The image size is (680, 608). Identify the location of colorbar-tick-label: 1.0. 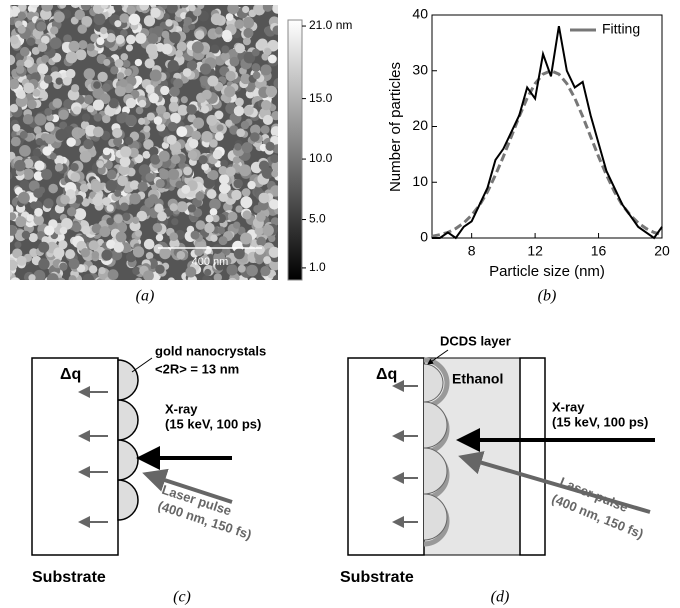
(317, 267).